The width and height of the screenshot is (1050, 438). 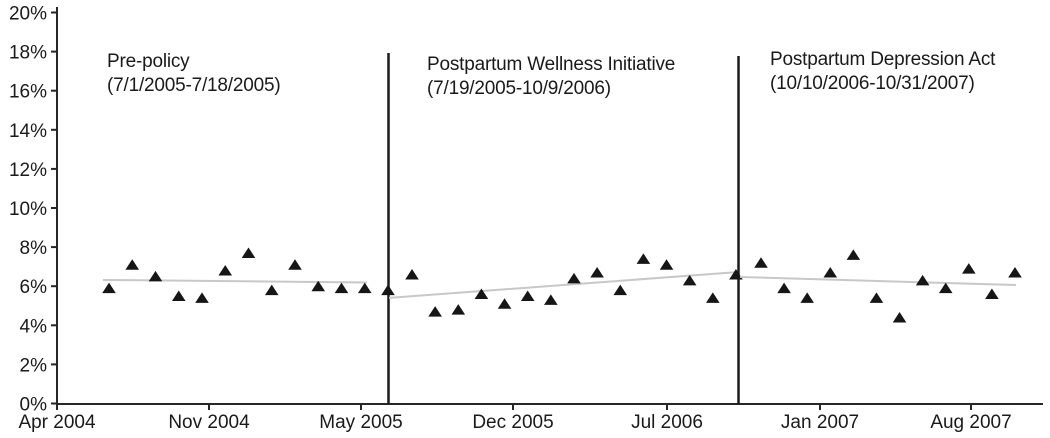 I want to click on x-axis-tick-label: Jul 2006, so click(x=667, y=422).